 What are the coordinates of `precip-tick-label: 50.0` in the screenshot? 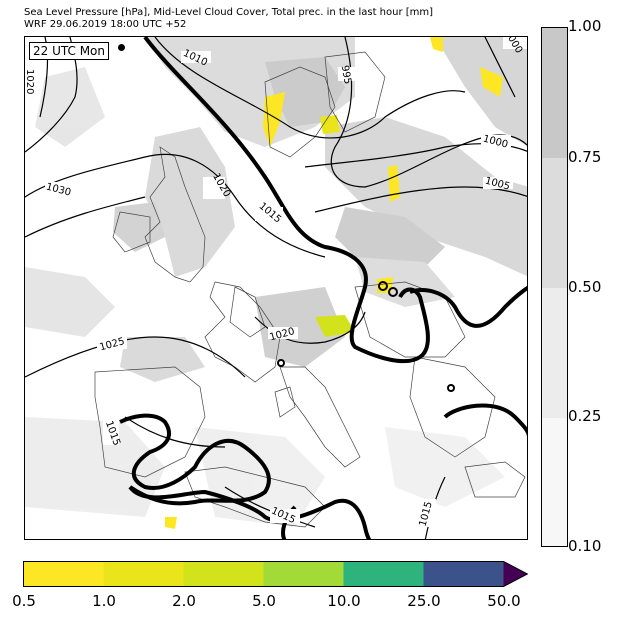 It's located at (504, 601).